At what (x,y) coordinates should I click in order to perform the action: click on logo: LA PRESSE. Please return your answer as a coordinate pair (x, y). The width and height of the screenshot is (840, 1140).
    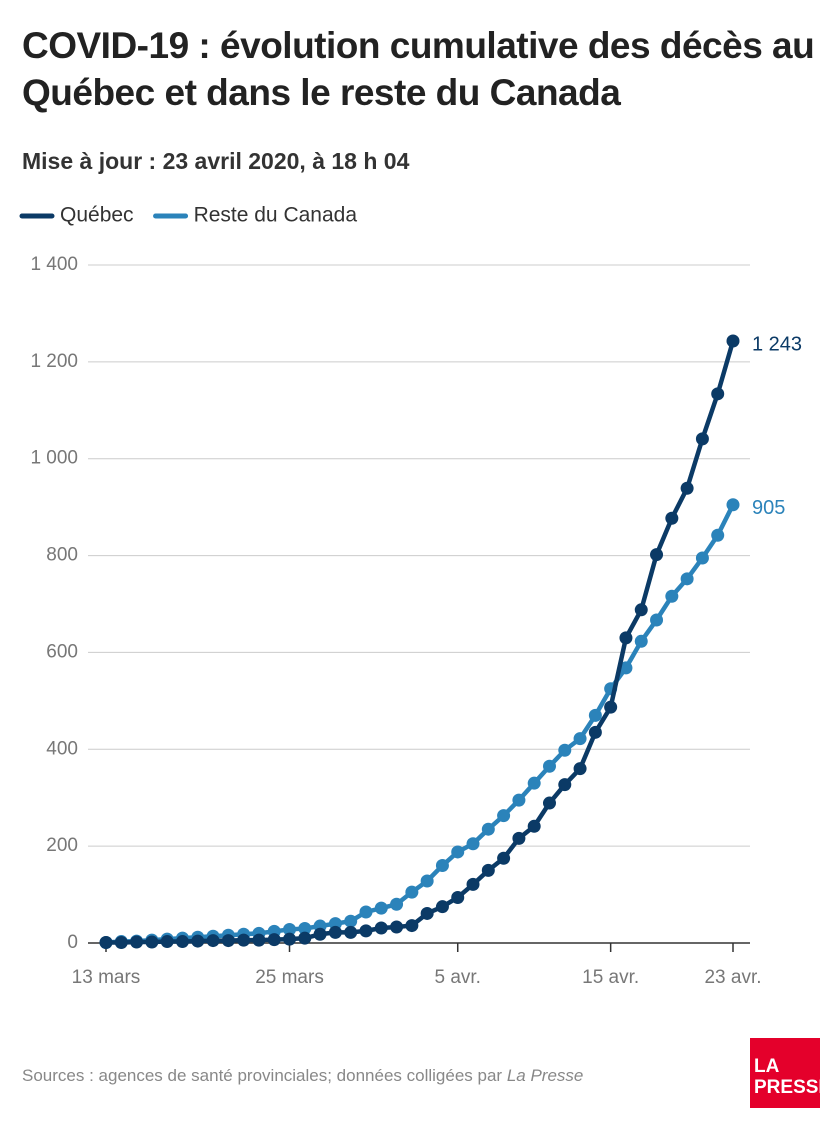
    Looking at the image, I should click on (791, 1073).